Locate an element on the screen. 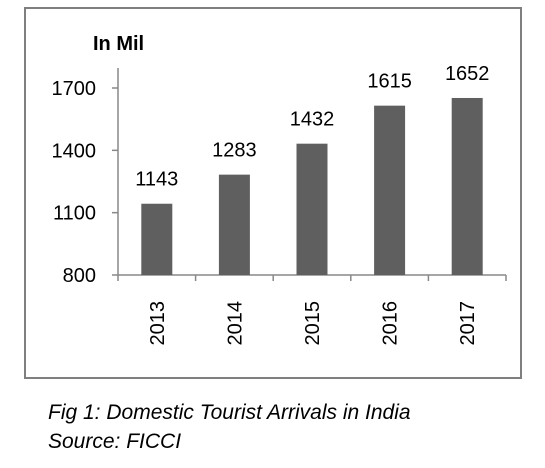  x-tick-label-2013: 2013 is located at coordinates (158, 323).